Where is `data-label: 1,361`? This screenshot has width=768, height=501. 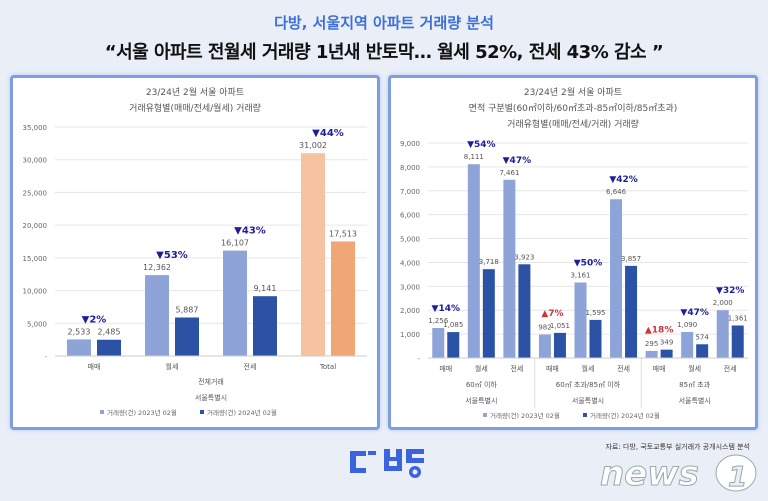
data-label: 1,361 is located at coordinates (738, 318).